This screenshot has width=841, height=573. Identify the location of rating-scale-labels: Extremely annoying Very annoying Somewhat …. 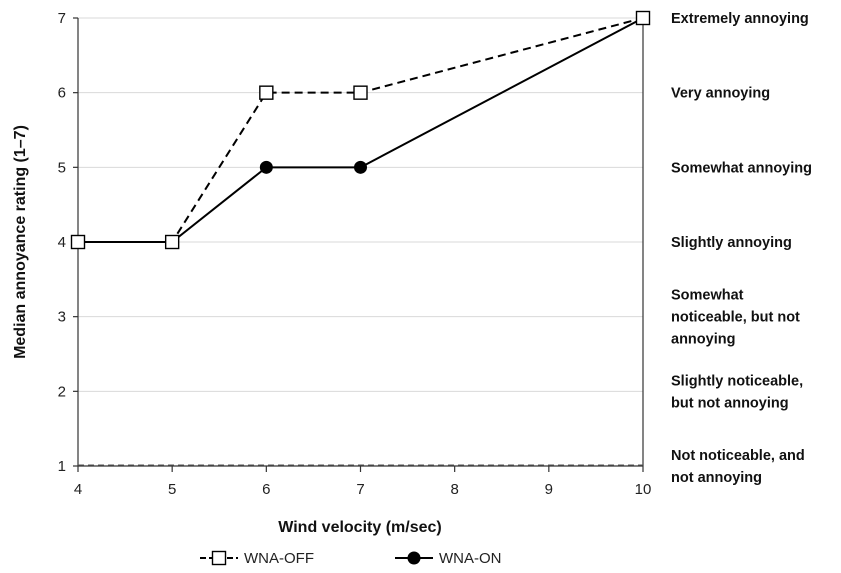
(741, 248).